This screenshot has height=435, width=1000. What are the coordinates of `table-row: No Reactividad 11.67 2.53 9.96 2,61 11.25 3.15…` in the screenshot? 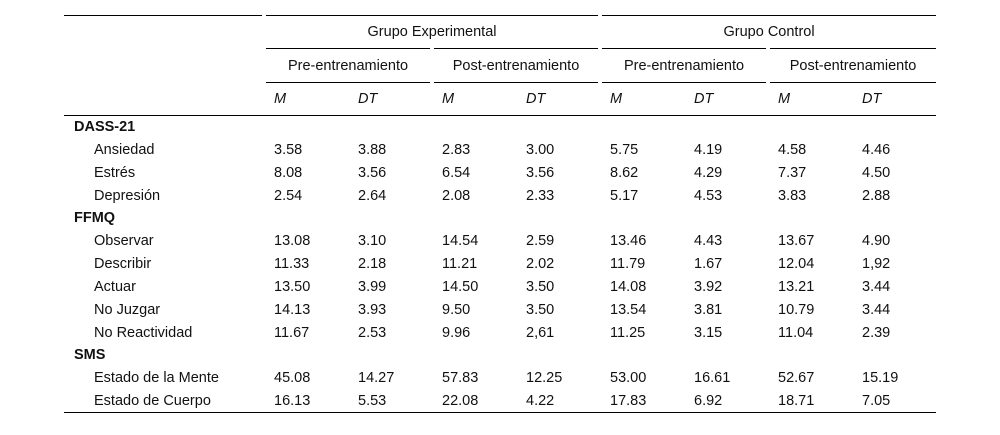 It's located at (500, 332).